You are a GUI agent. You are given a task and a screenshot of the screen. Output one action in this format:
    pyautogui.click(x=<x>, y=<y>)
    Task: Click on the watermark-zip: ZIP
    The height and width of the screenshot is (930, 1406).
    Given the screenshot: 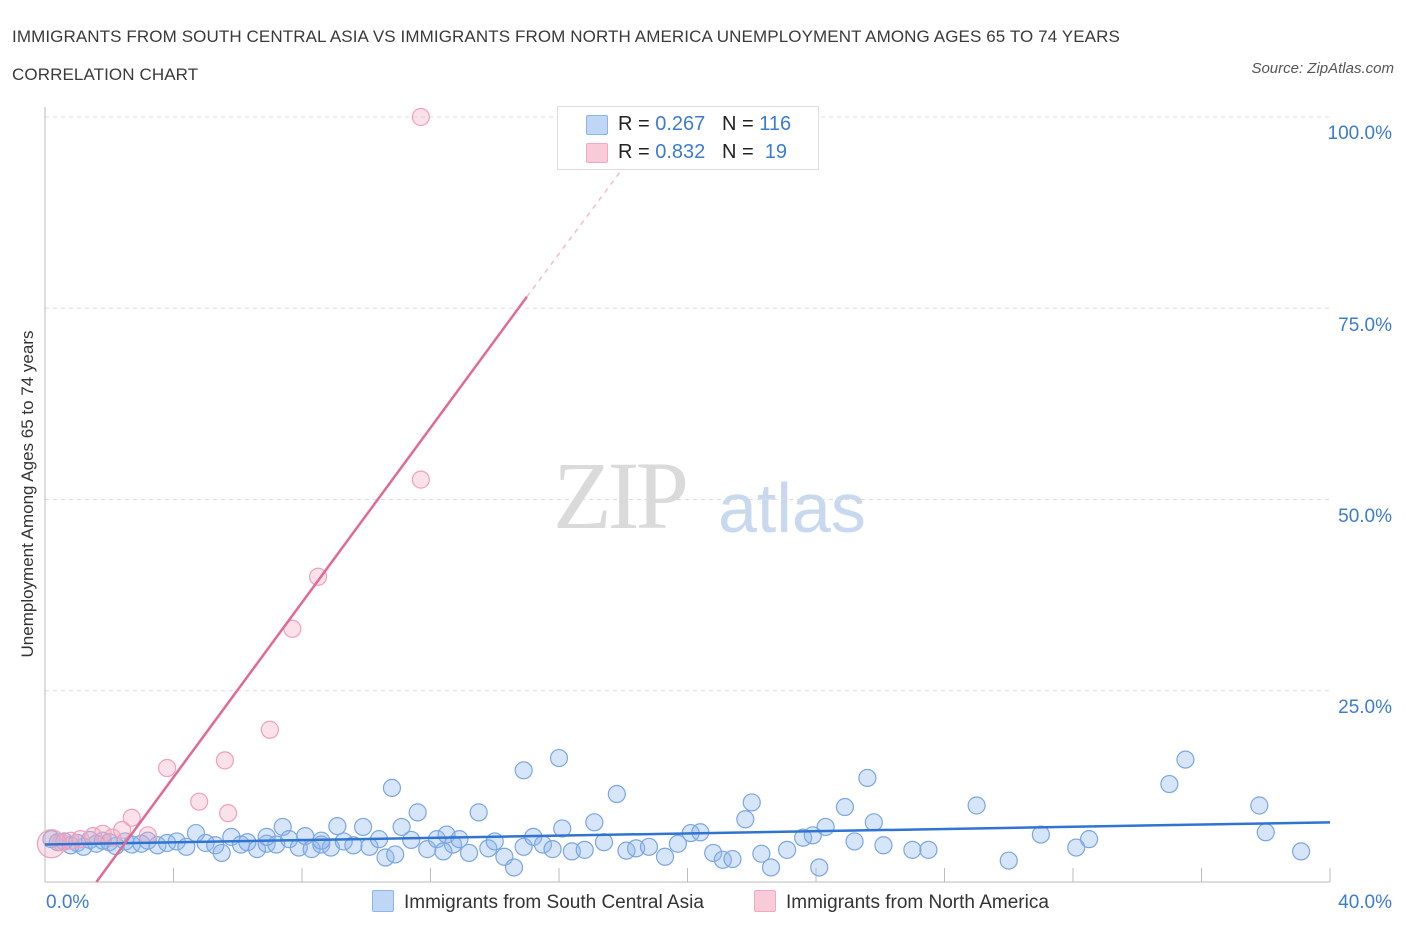 What is the action you would take?
    pyautogui.click(x=621, y=495)
    